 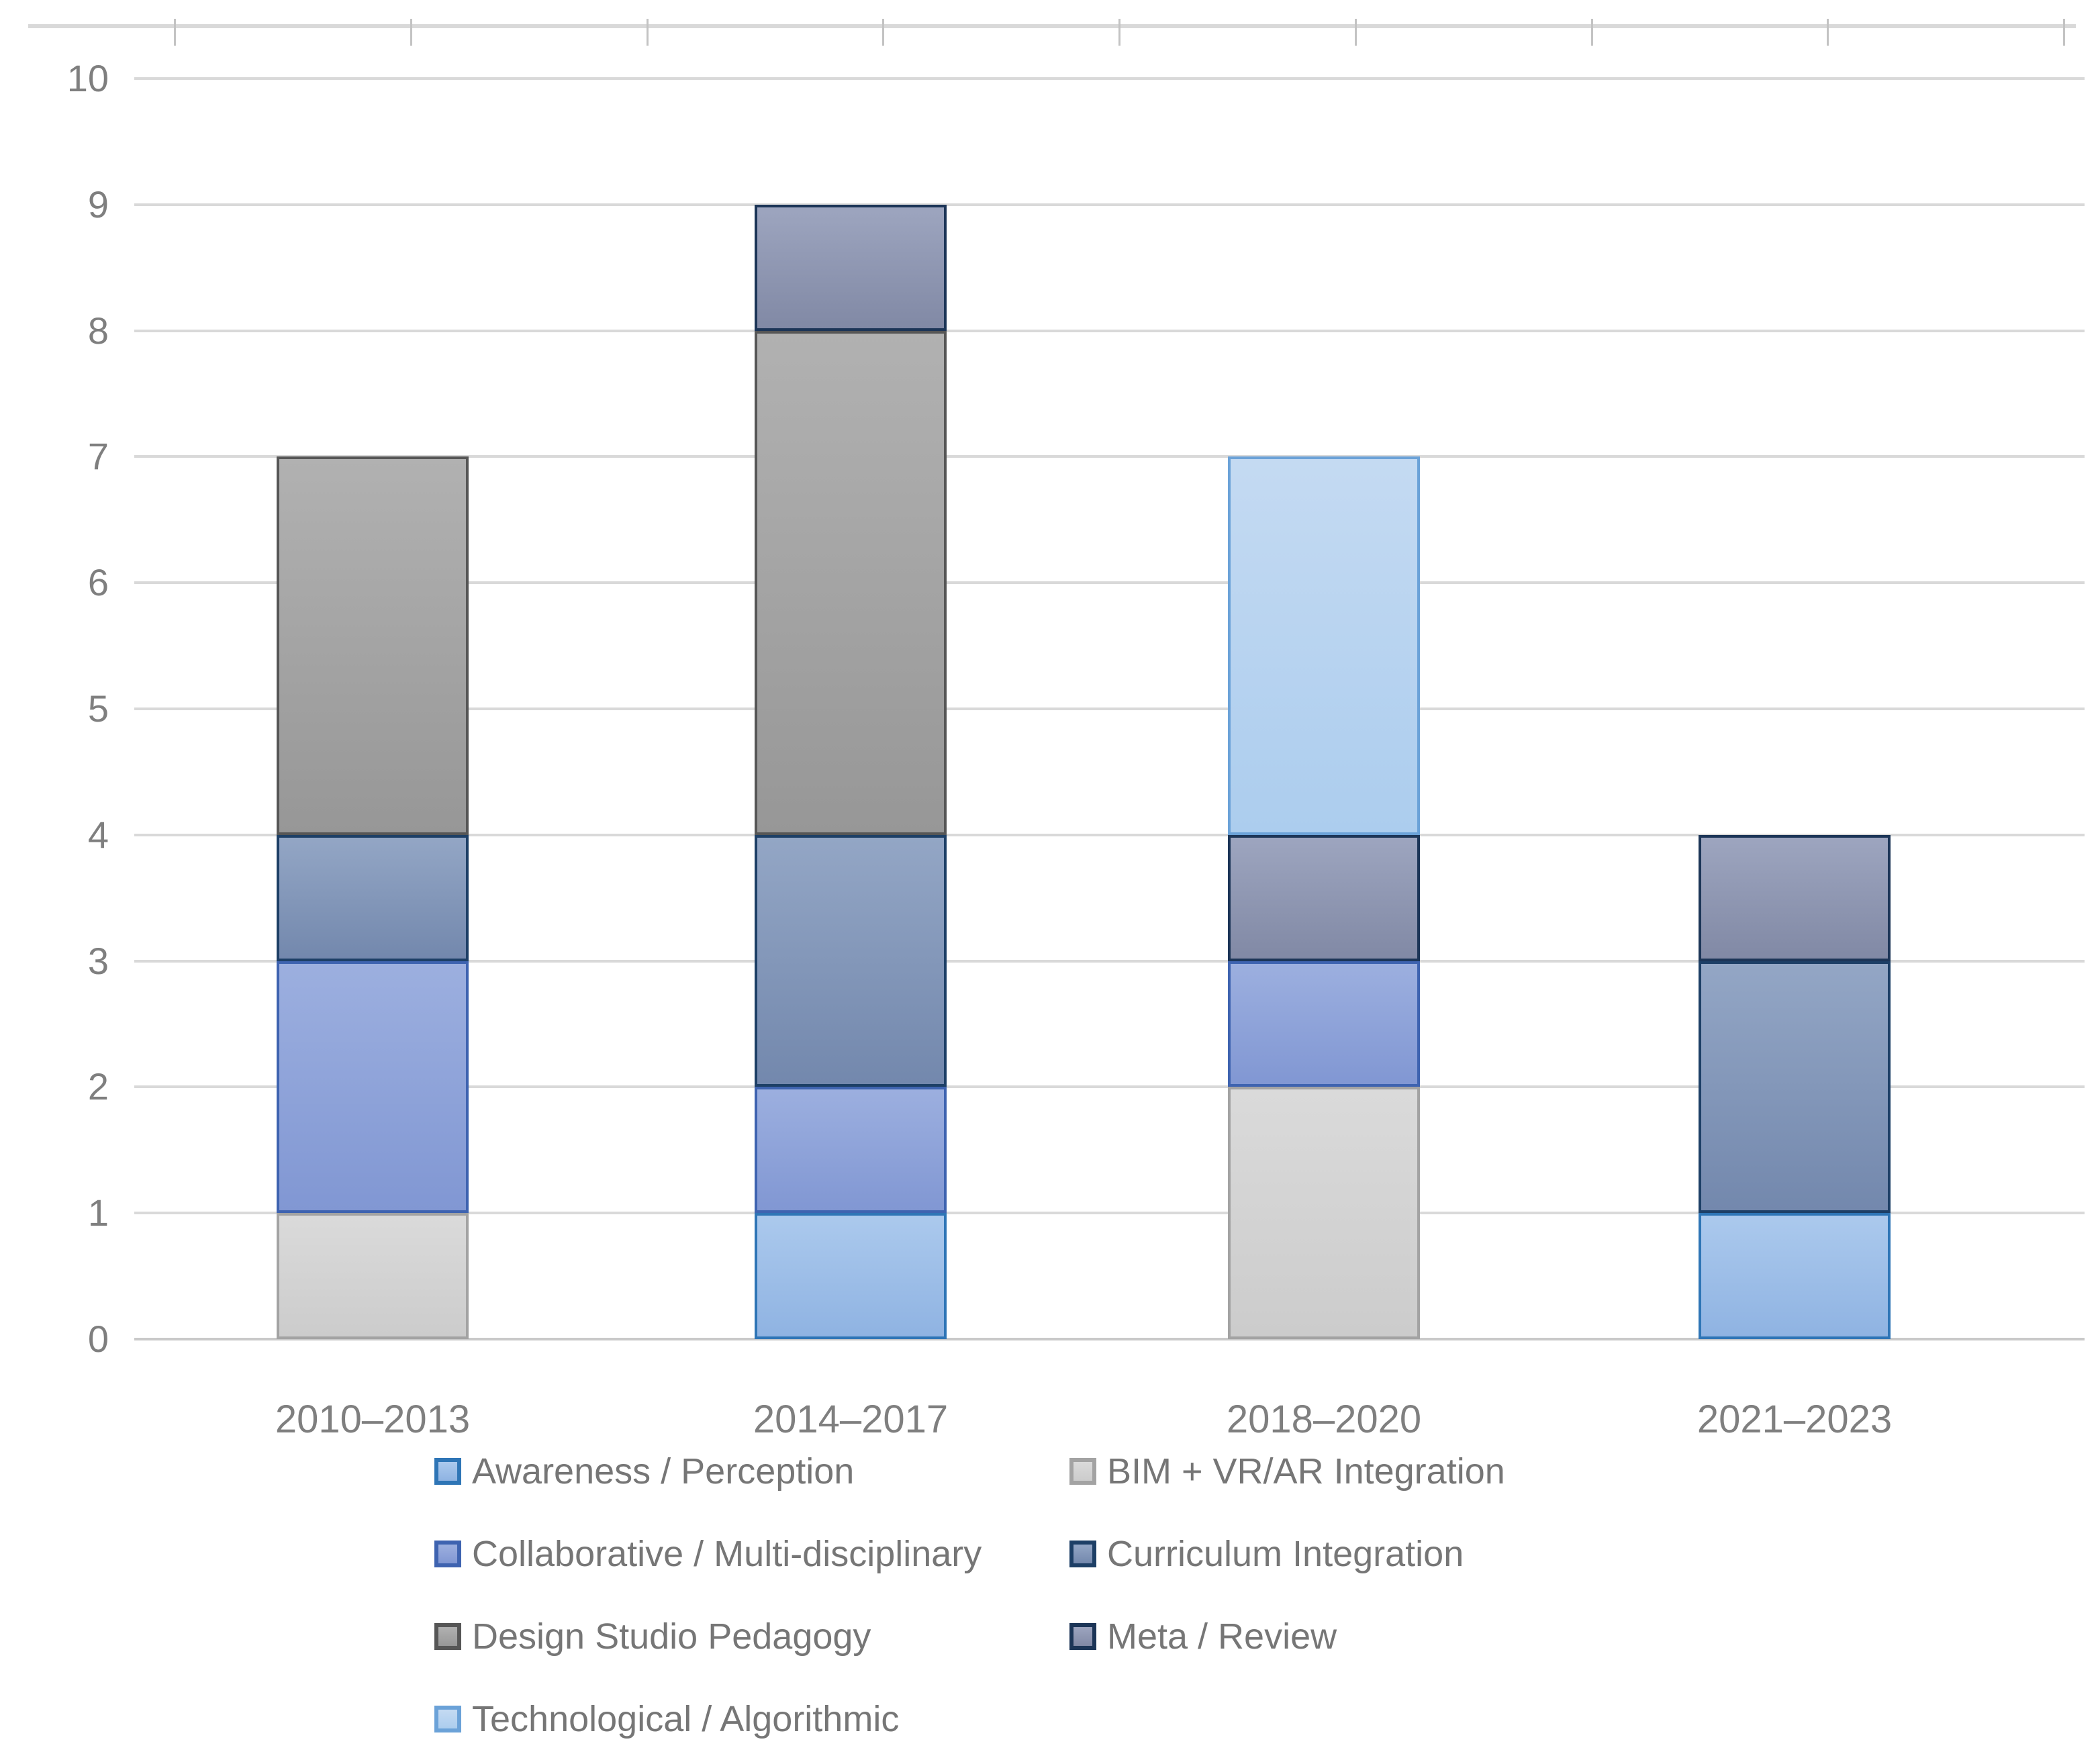 I want to click on x-category-label: 2010–2013, so click(x=373, y=1419).